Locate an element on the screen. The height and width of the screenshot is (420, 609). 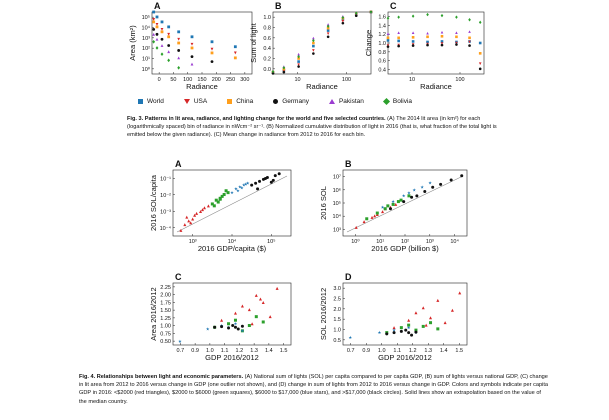
fig4-c-ytick-label: 2.00 is located at coordinates (165, 296).